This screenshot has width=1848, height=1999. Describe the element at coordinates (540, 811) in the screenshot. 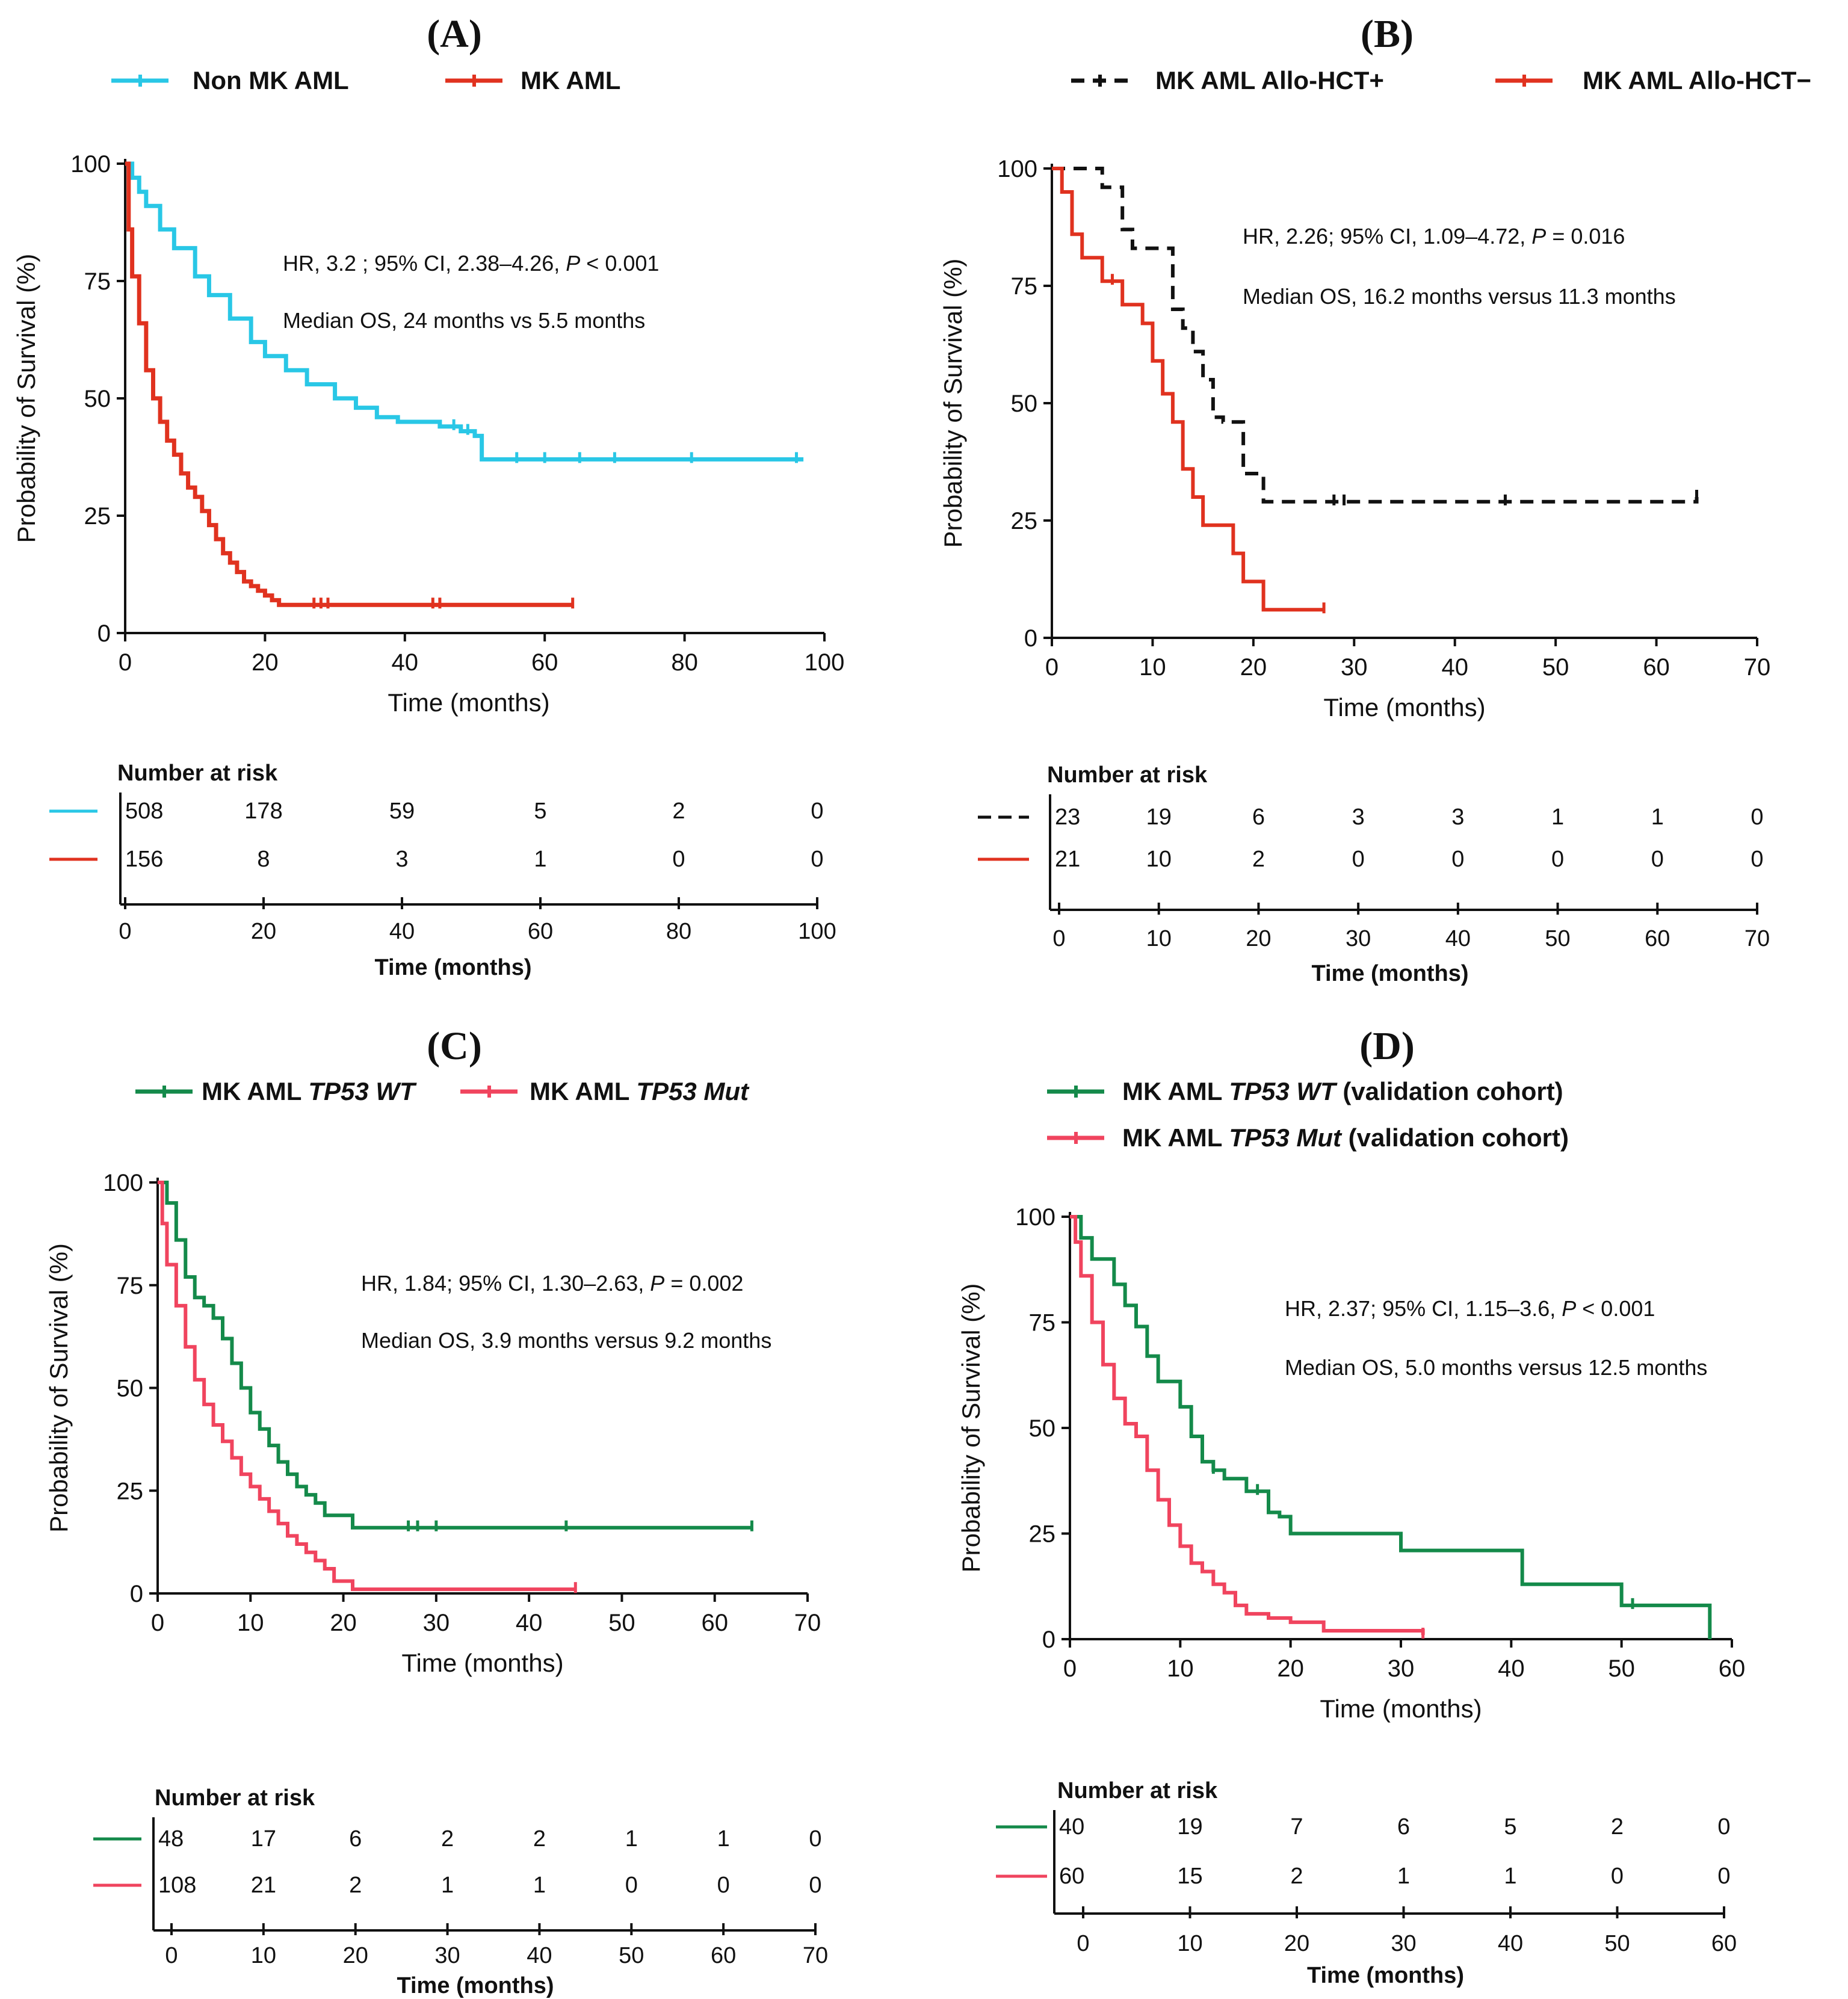

I see `risk-count: 5` at that location.